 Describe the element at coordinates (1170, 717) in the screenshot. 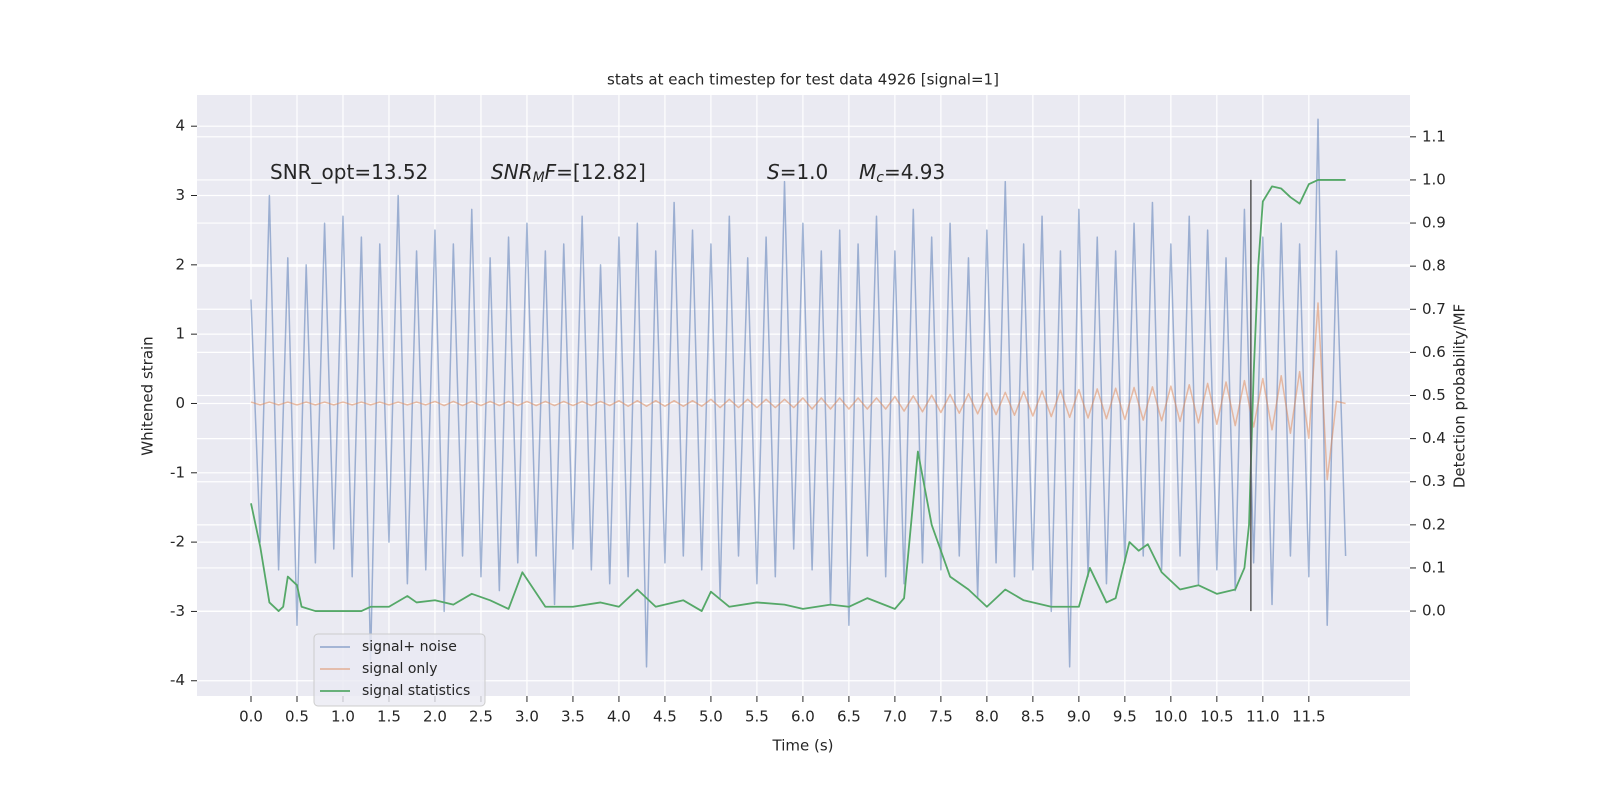

I see `x-tick-label: 10.0` at that location.